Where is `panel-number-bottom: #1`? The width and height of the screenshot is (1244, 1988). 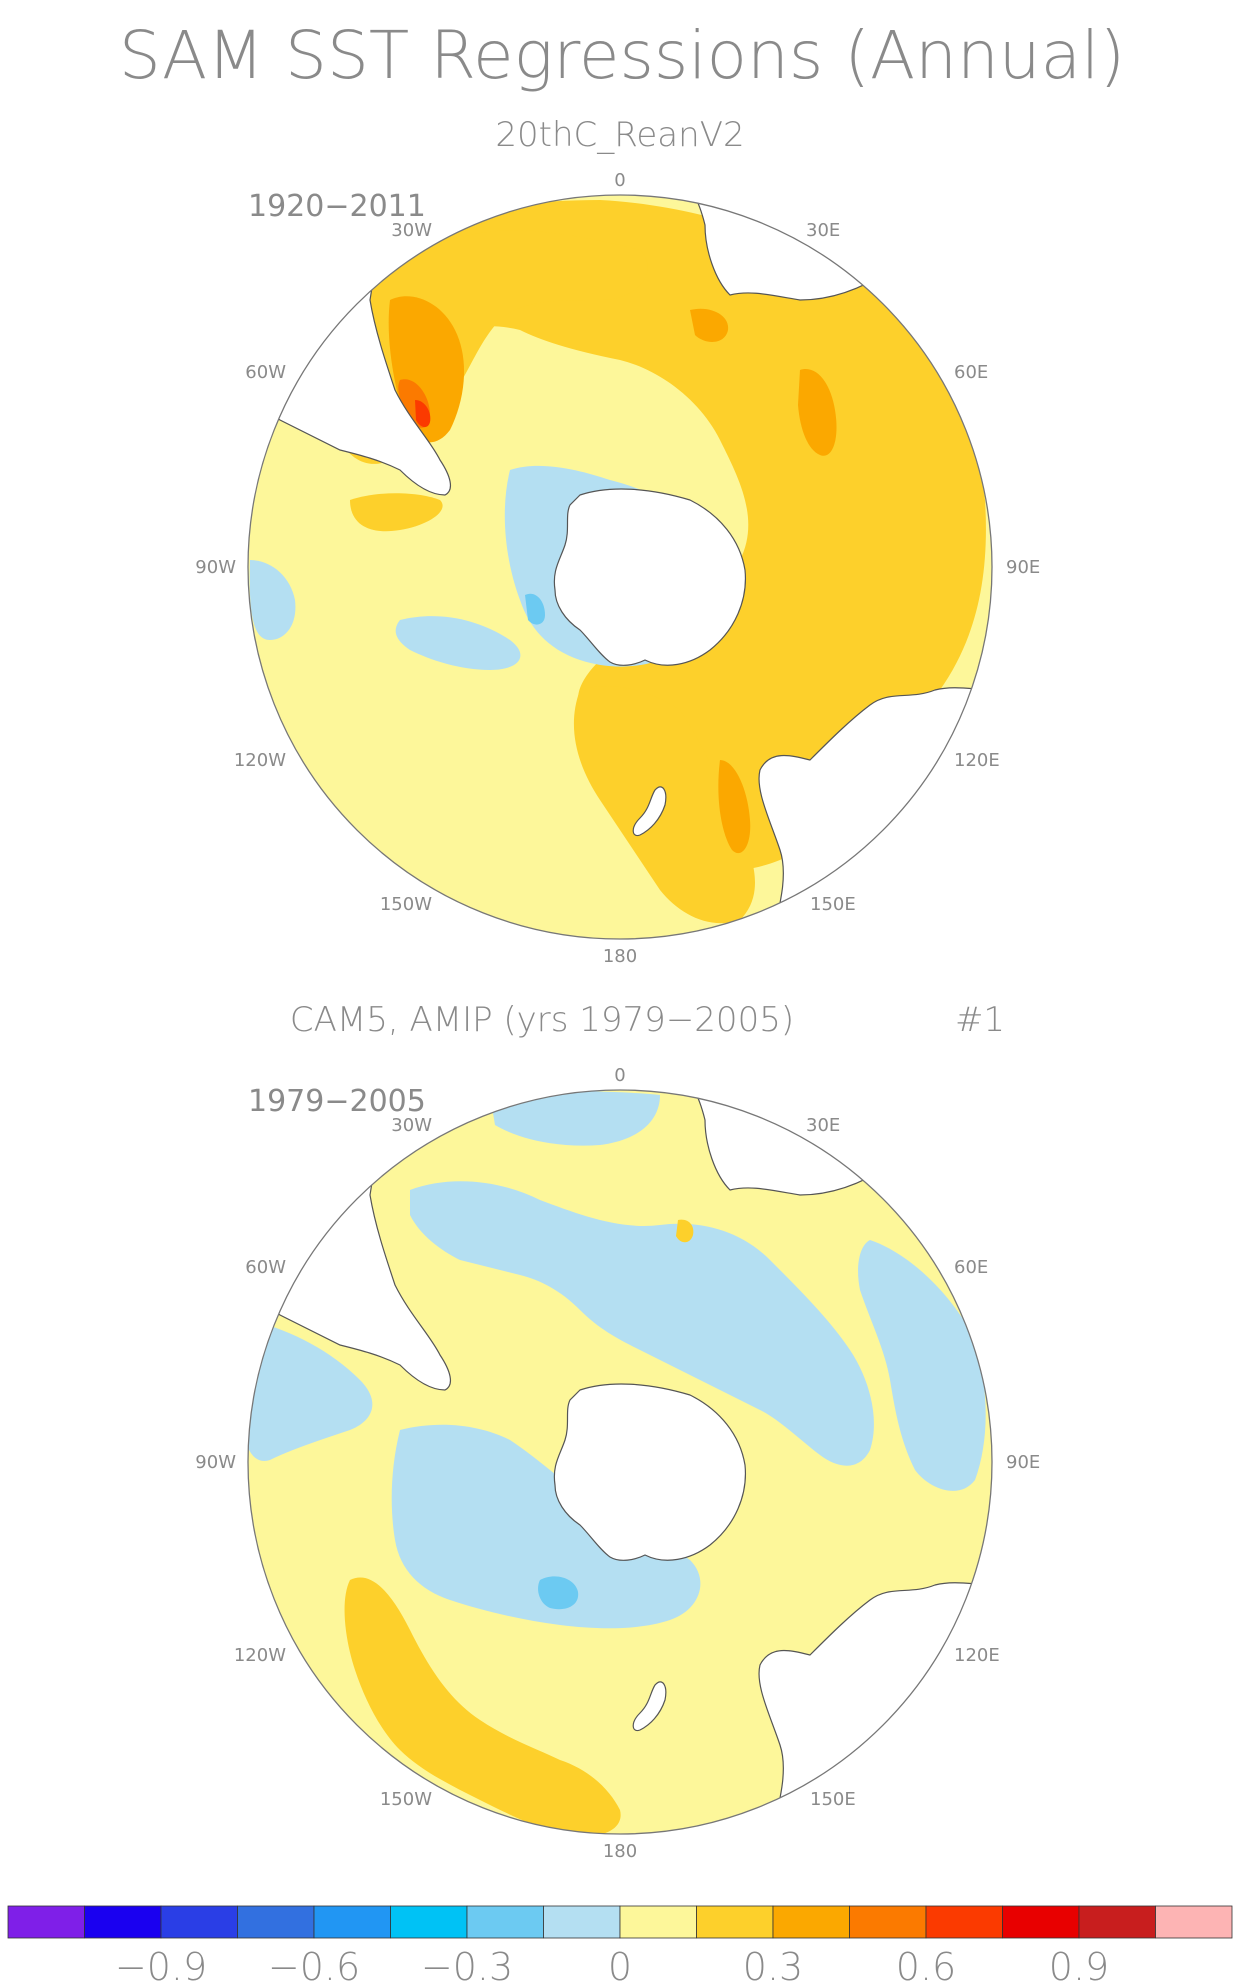
panel-number-bottom: #1 is located at coordinates (980, 1020).